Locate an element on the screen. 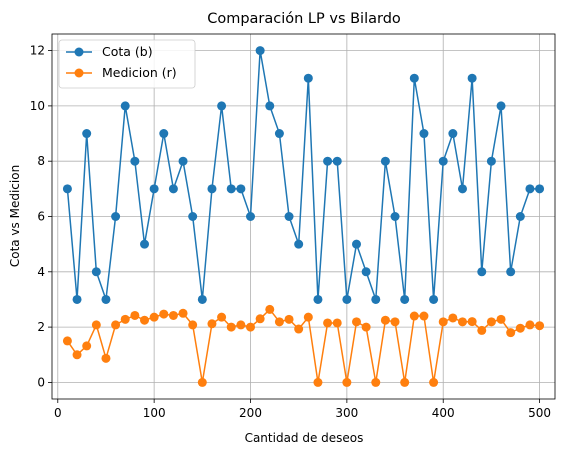 This screenshot has width=562, height=455. y-tick-label: 10 is located at coordinates (37, 106).